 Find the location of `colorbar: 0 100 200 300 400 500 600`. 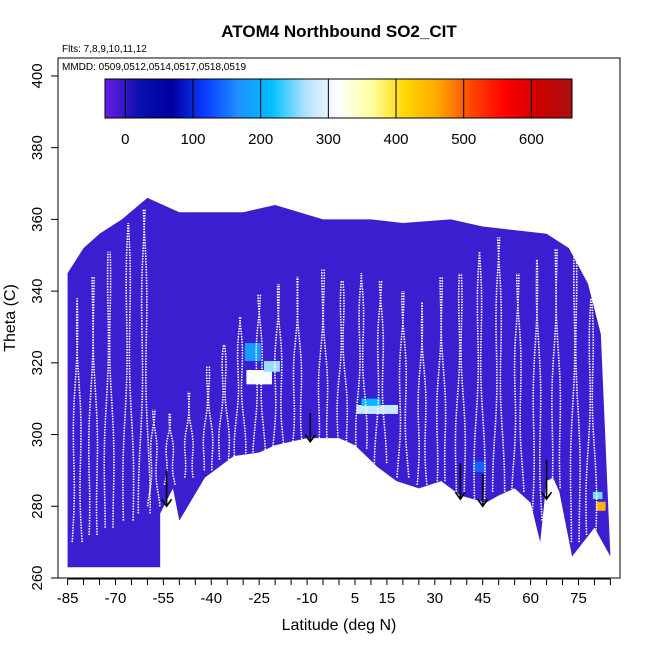

colorbar: 0 100 200 300 400 500 600 is located at coordinates (338, 113).